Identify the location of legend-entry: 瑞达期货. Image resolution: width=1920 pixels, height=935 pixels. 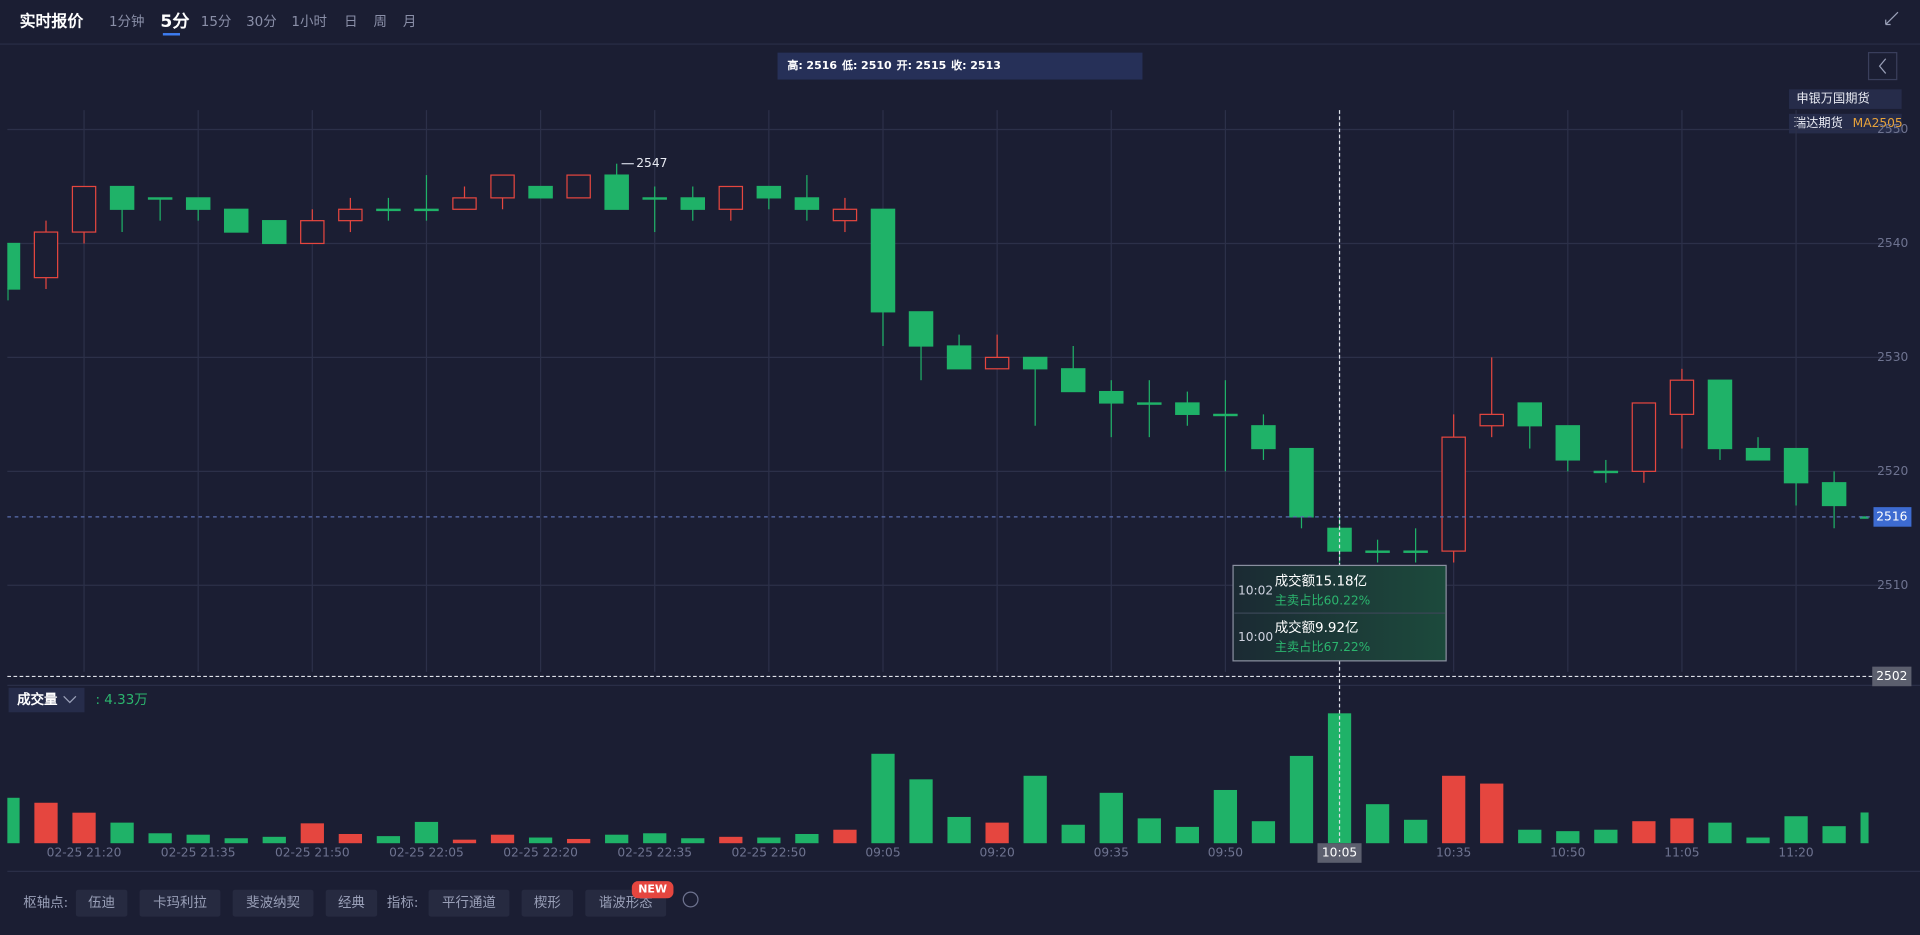
(1818, 122).